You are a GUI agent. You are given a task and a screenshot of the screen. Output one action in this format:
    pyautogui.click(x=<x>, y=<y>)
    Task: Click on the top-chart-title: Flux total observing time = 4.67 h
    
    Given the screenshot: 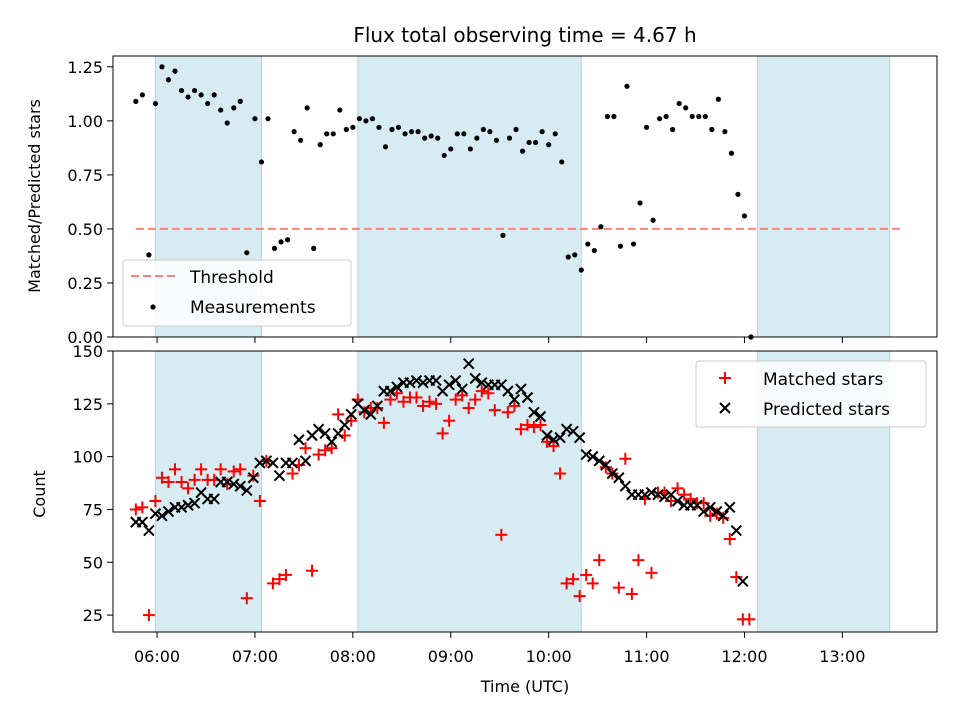 What is the action you would take?
    pyautogui.click(x=524, y=35)
    